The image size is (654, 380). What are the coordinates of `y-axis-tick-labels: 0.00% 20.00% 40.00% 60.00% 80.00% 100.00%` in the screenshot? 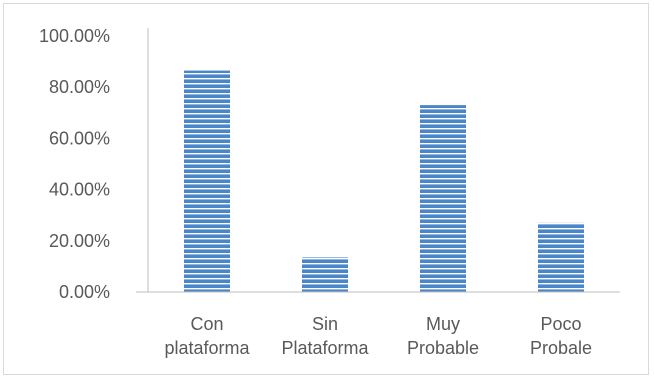 It's located at (74, 164).